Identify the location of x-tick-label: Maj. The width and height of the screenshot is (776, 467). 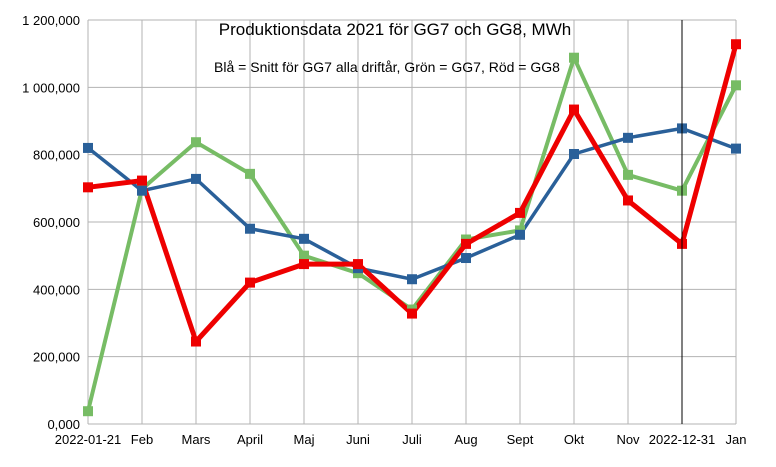
(304, 439).